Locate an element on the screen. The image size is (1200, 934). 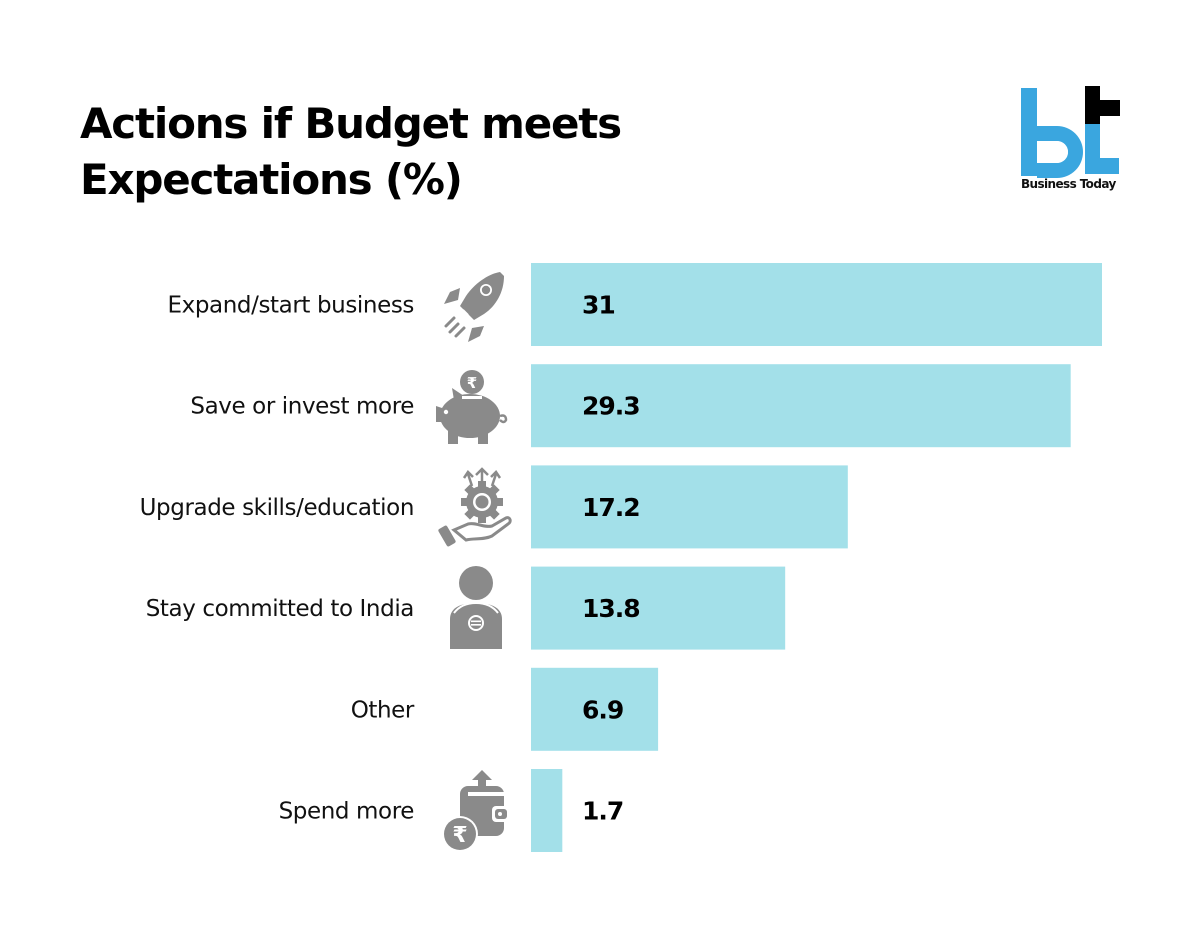
category-label-1: Save or invest more is located at coordinates (302, 407).